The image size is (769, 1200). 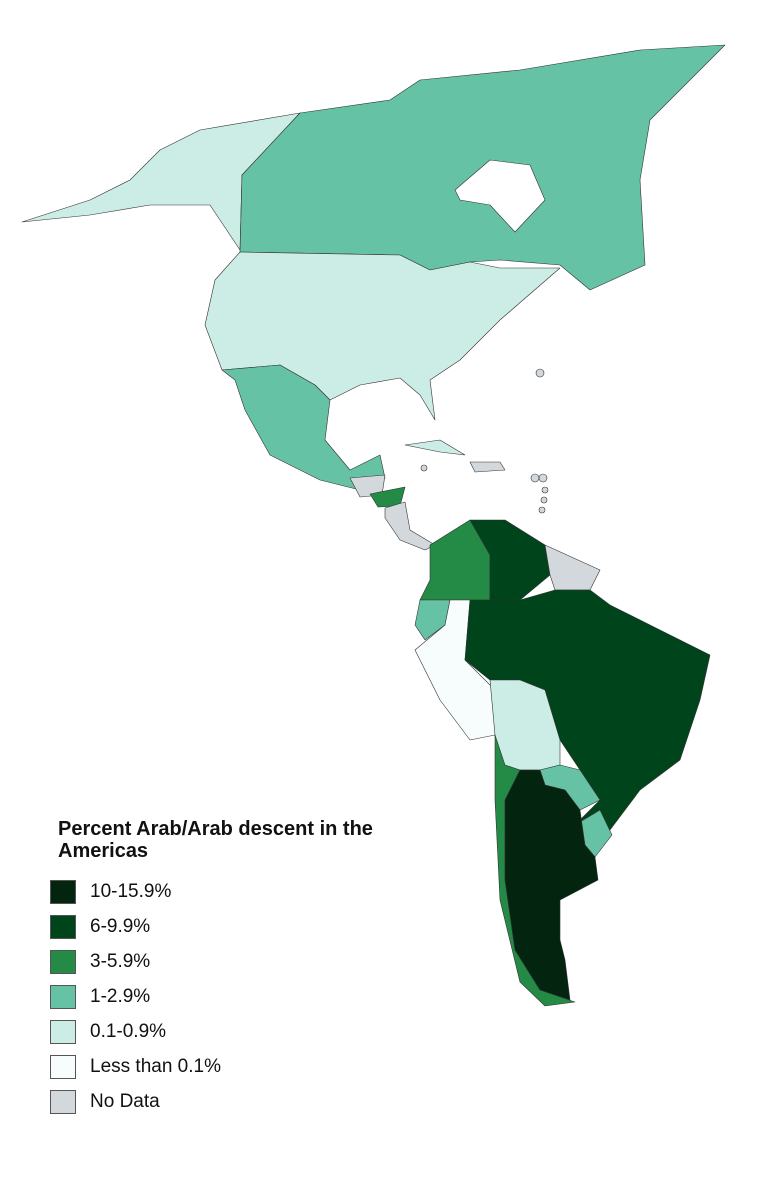 I want to click on legend-item: 0.1-0.9%, so click(x=250, y=1031).